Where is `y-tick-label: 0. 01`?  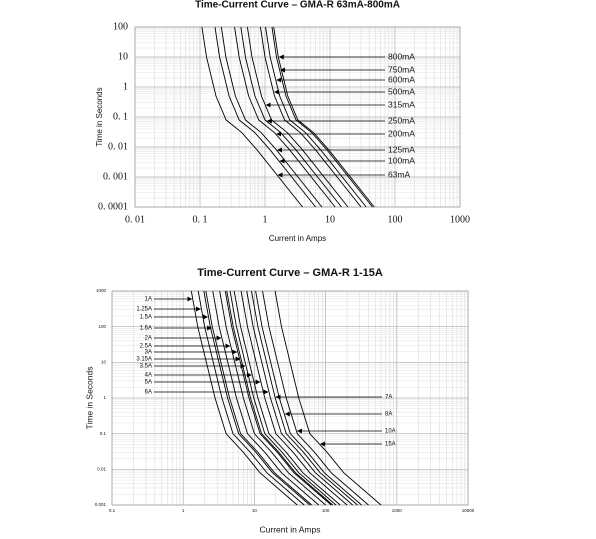 y-tick-label: 0. 01 is located at coordinates (118, 146).